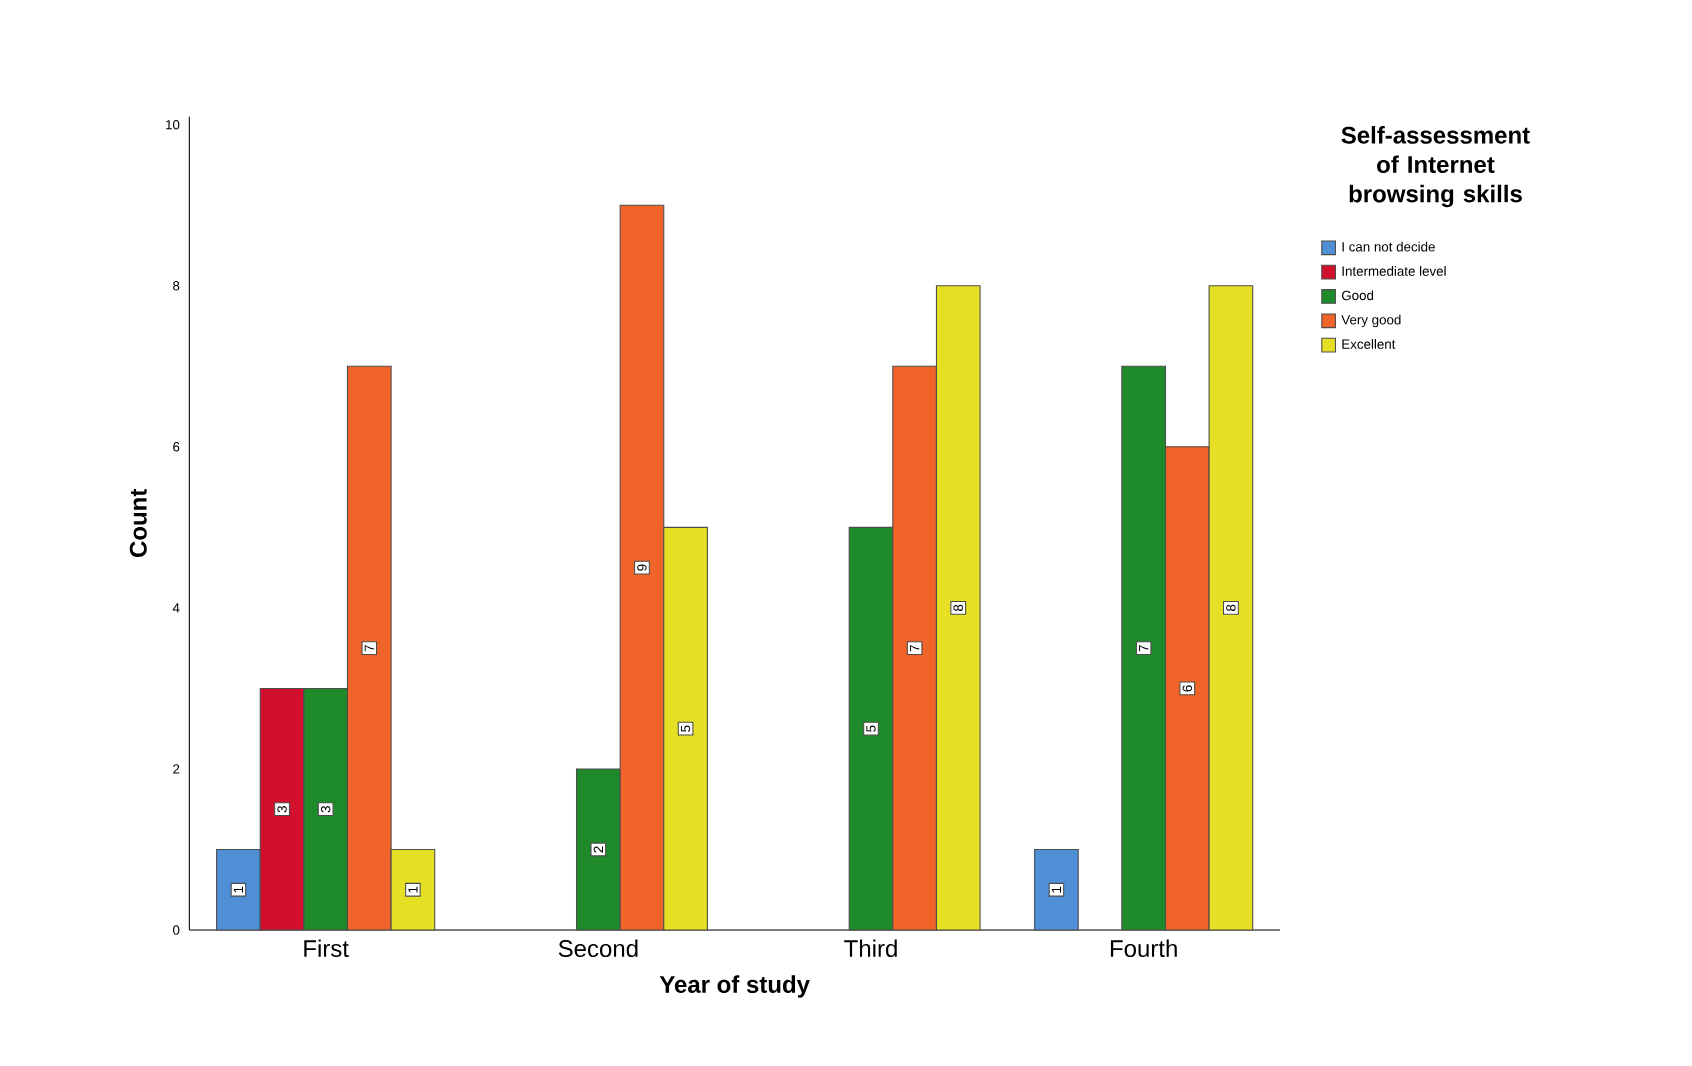 The height and width of the screenshot is (1066, 1692). Describe the element at coordinates (138, 522) in the screenshot. I see `y-axis-title: Count` at that location.